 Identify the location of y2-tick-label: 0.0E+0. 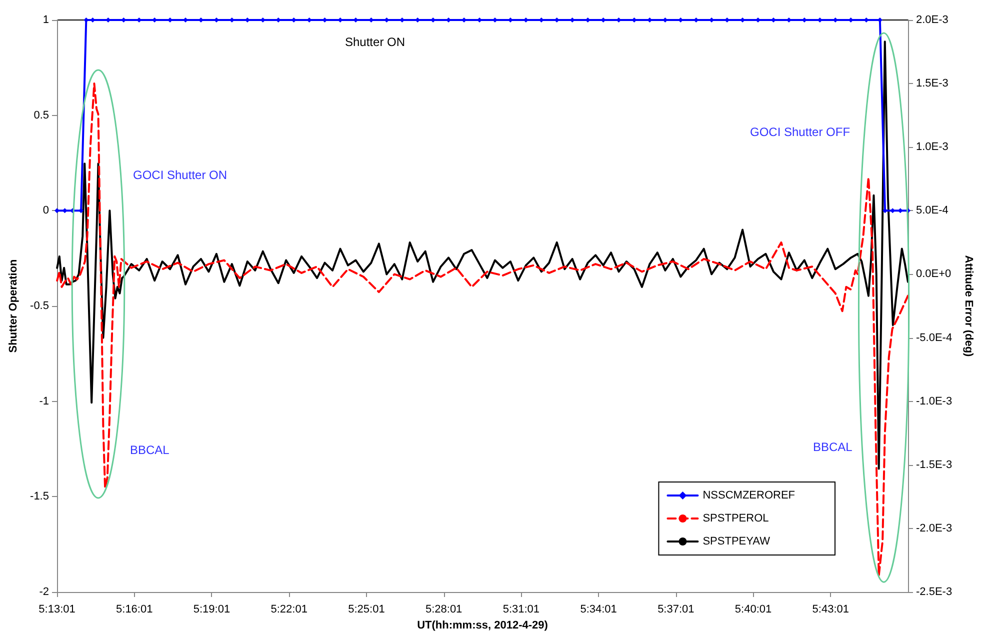
(934, 274).